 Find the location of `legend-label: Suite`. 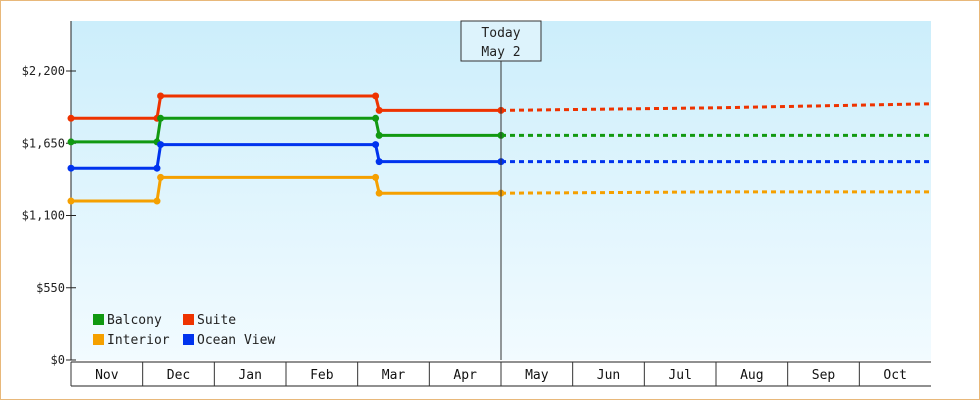

legend-label: Suite is located at coordinates (216, 320).